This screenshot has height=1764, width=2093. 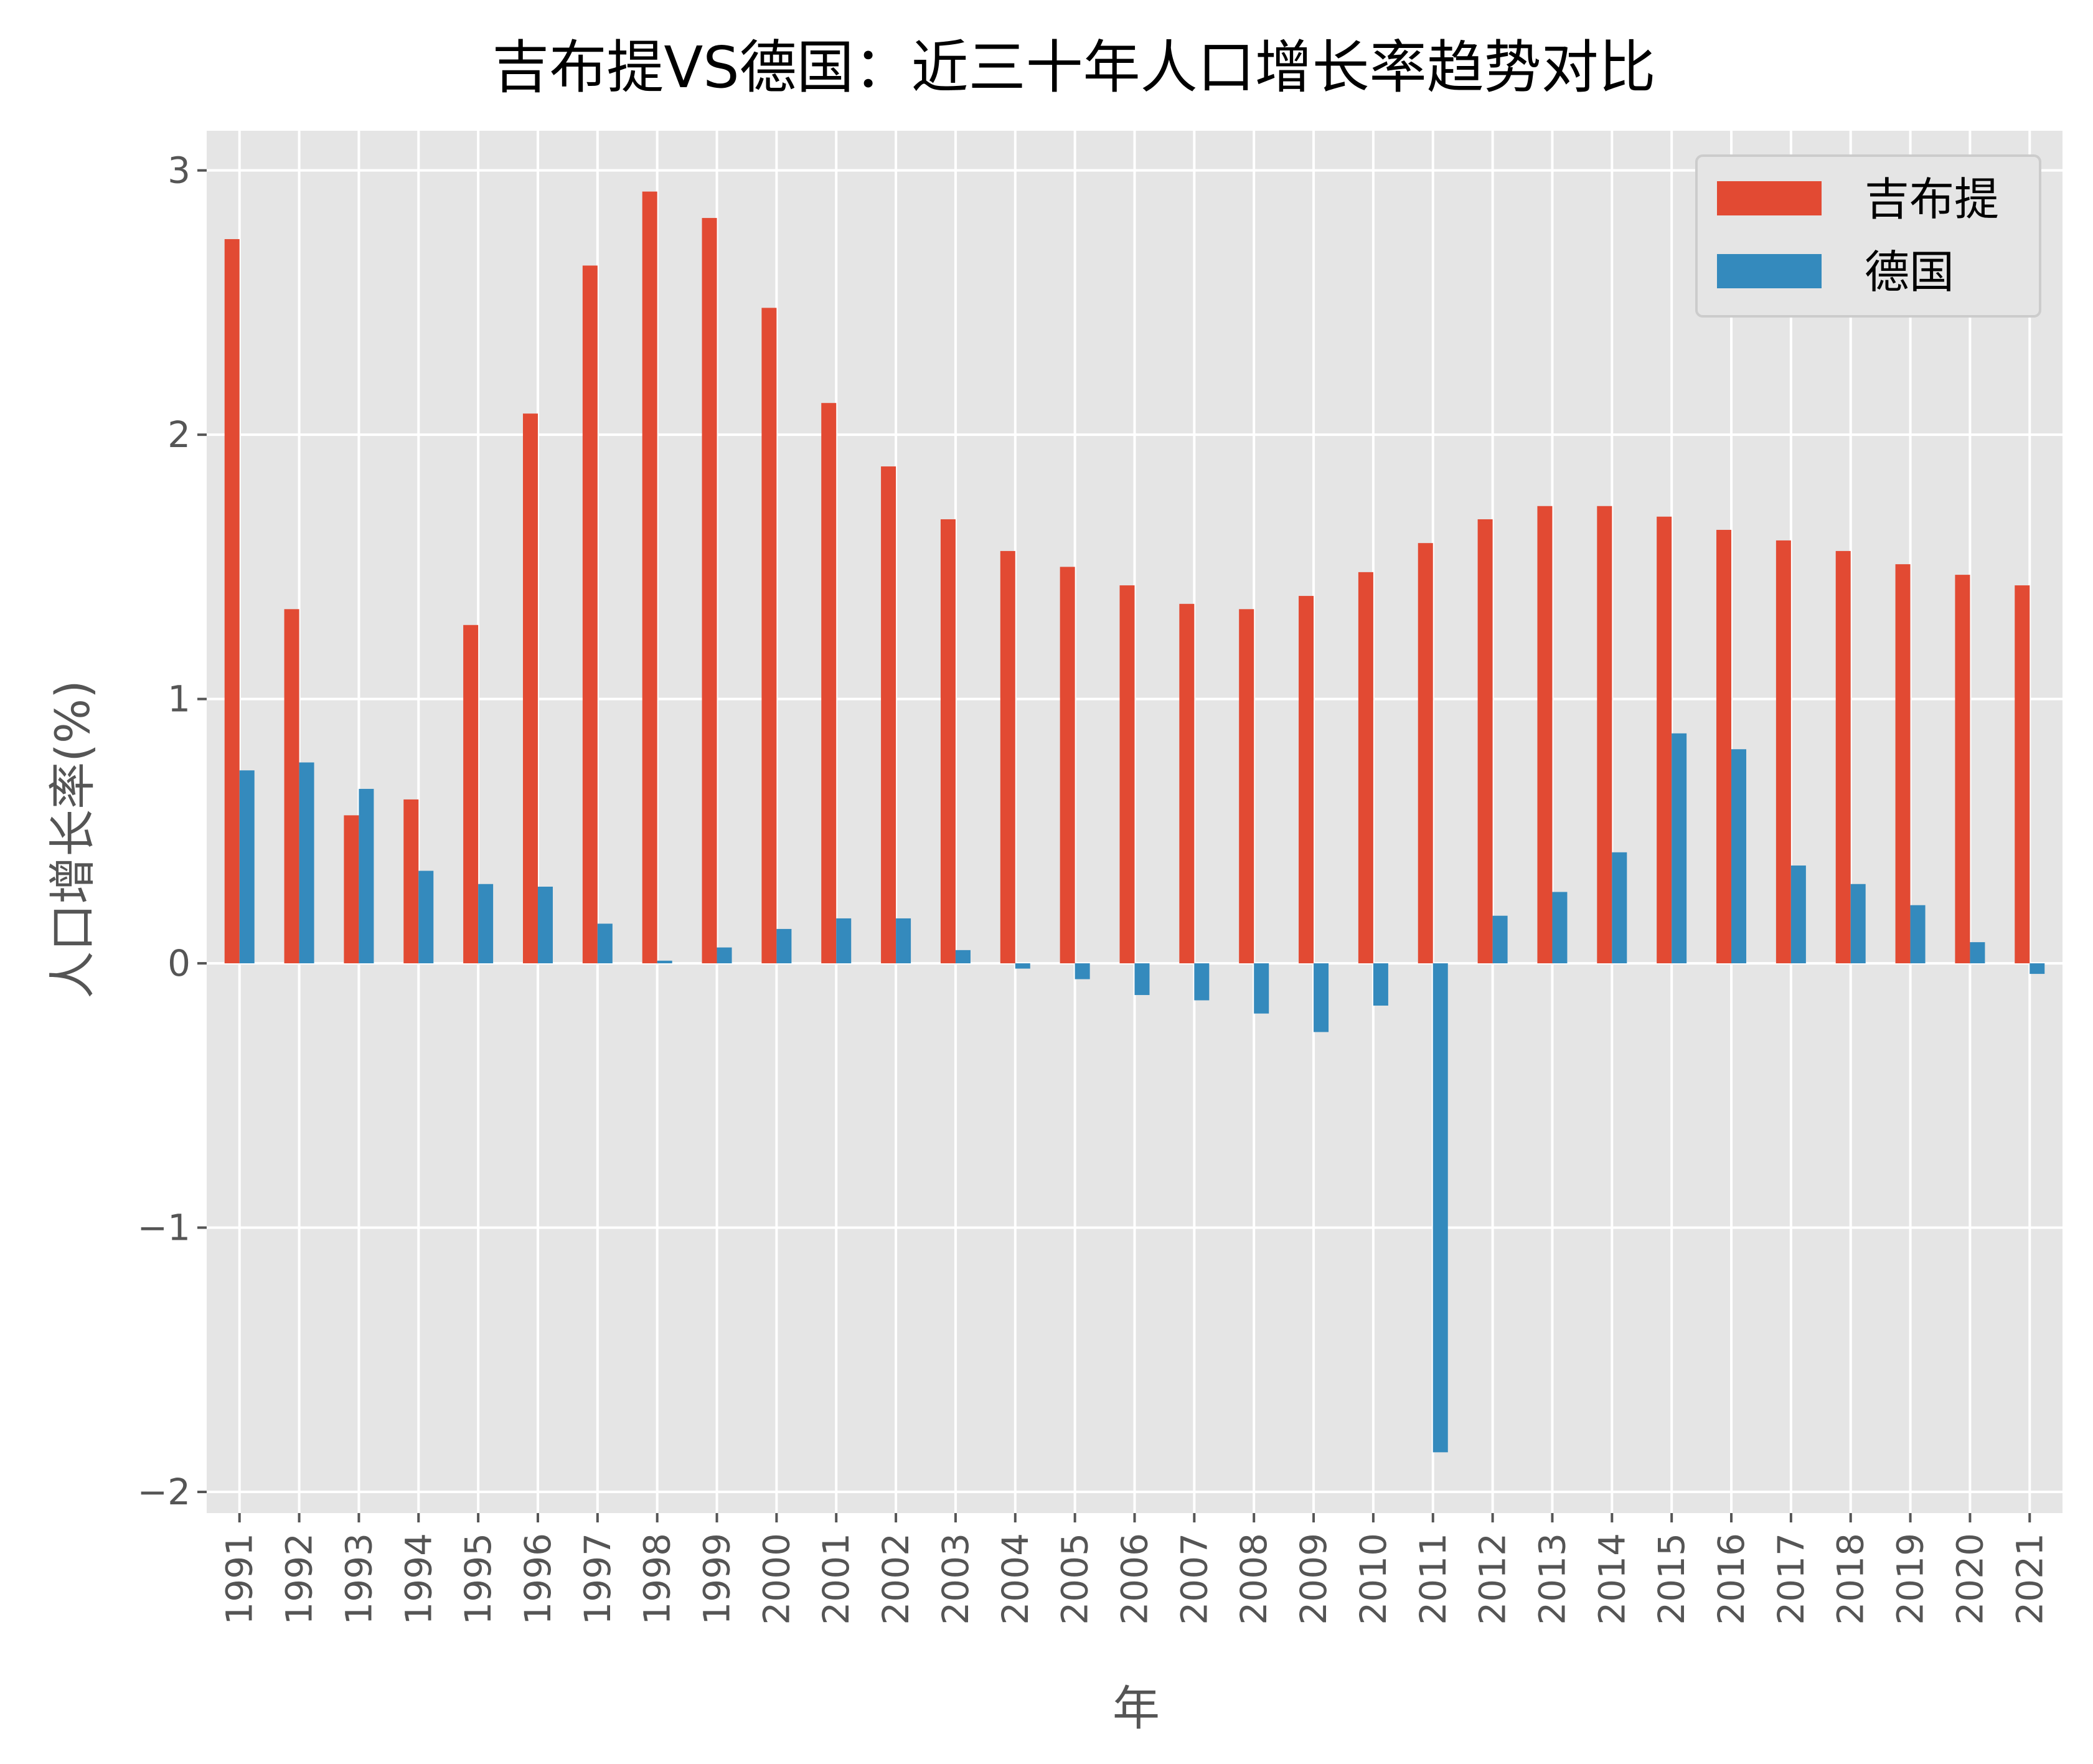 What do you see at coordinates (1769, 198) in the screenshot?
I see `legend-swatch-djibouti` at bounding box center [1769, 198].